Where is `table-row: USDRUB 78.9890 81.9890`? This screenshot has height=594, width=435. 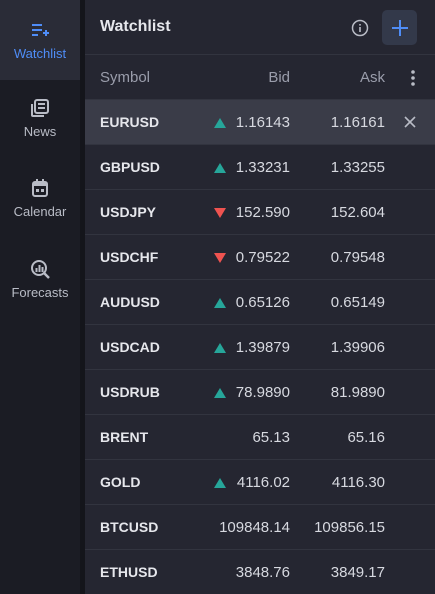 table-row: USDRUB 78.9890 81.9890 is located at coordinates (260, 392).